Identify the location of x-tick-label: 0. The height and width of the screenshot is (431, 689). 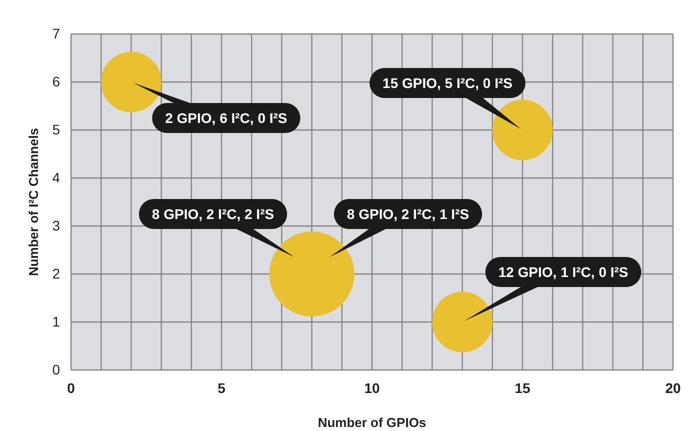
(71, 388).